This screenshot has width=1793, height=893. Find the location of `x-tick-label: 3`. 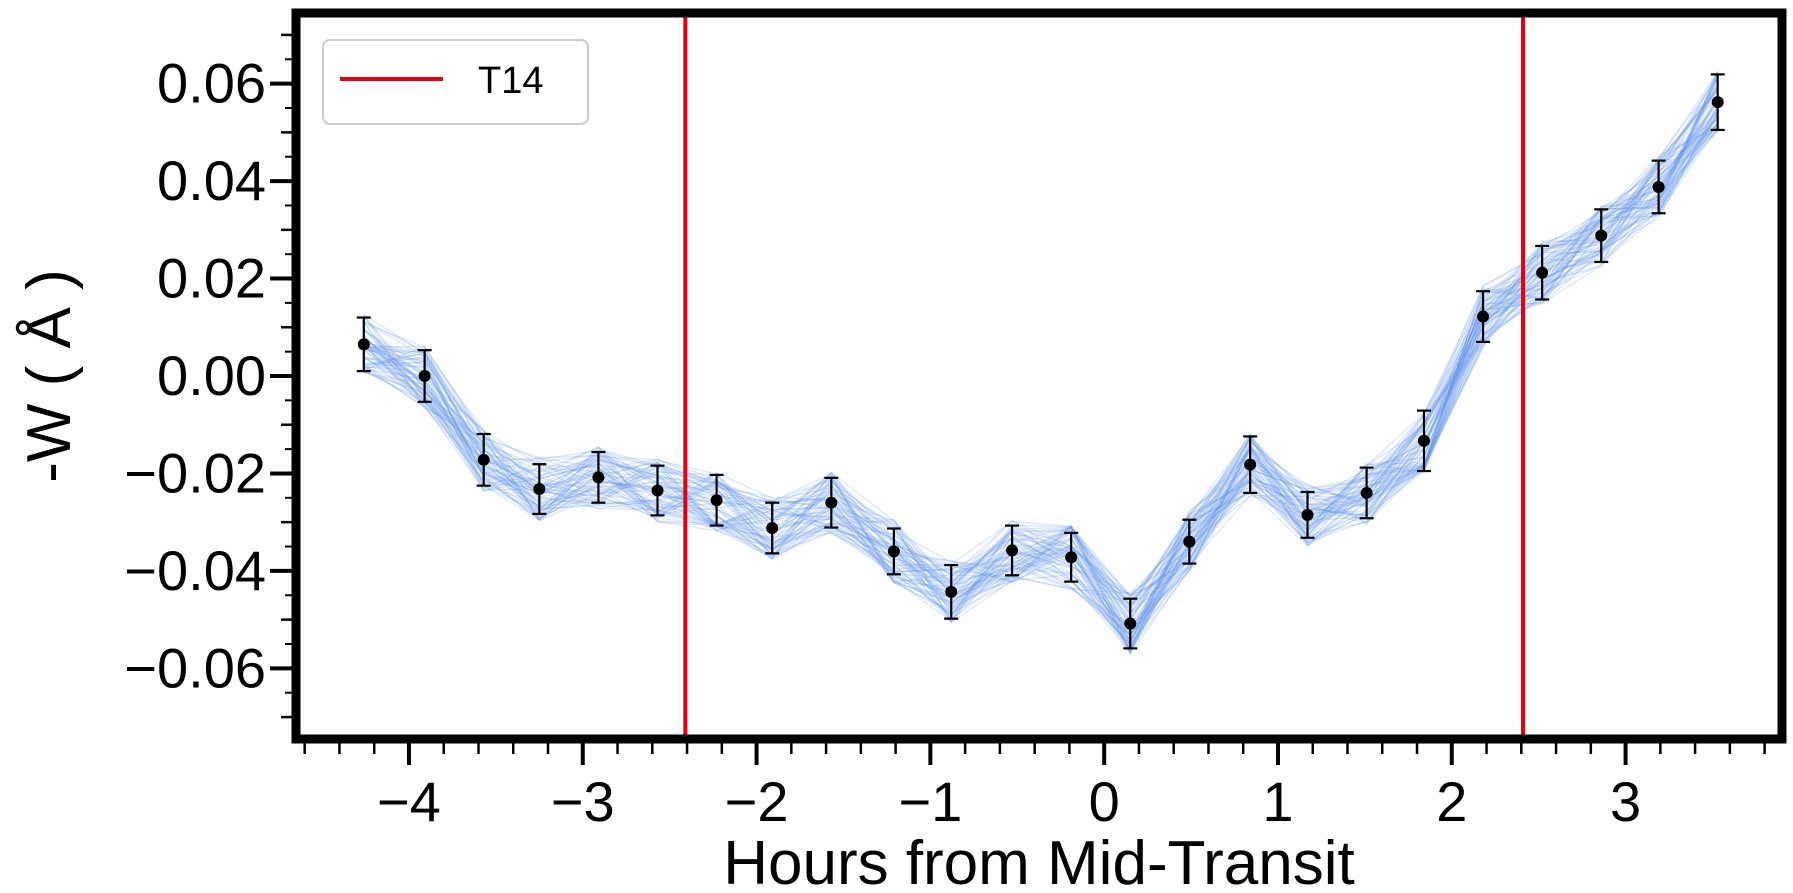

x-tick-label: 3 is located at coordinates (1625, 801).